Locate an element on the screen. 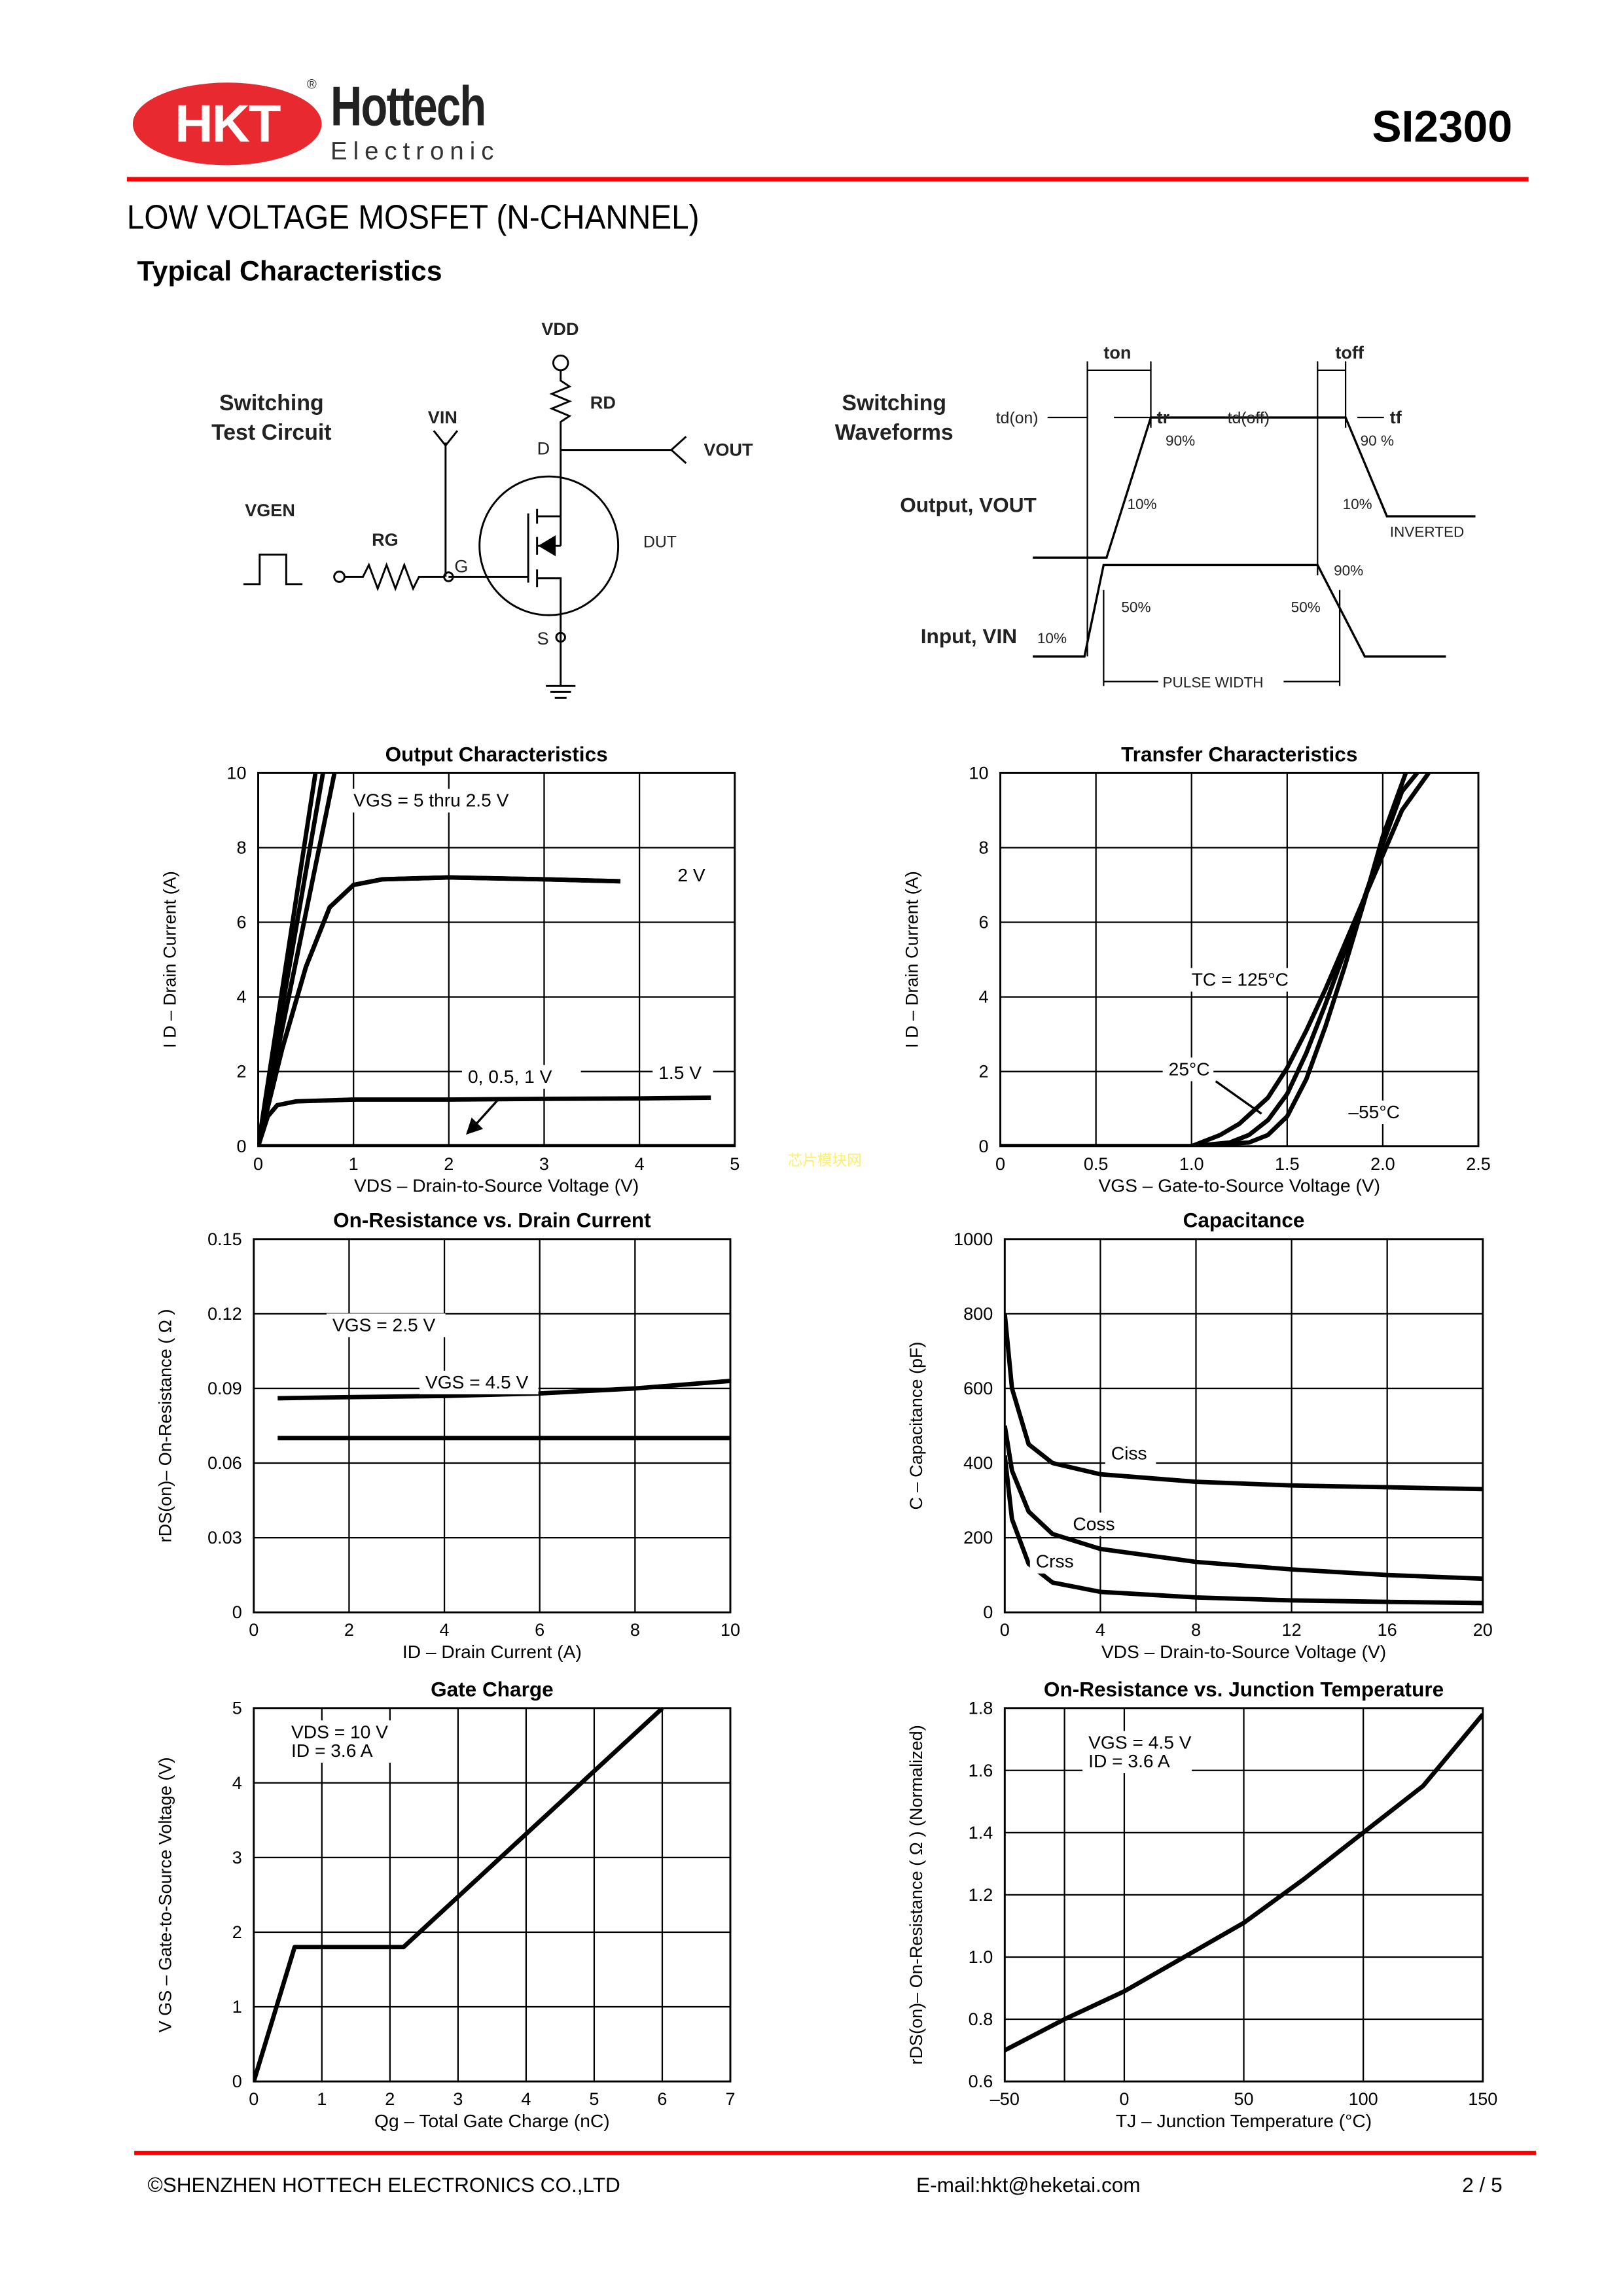 Image resolution: width=1623 pixels, height=2296 pixels. logo-subtitle: Electronic is located at coordinates (415, 151).